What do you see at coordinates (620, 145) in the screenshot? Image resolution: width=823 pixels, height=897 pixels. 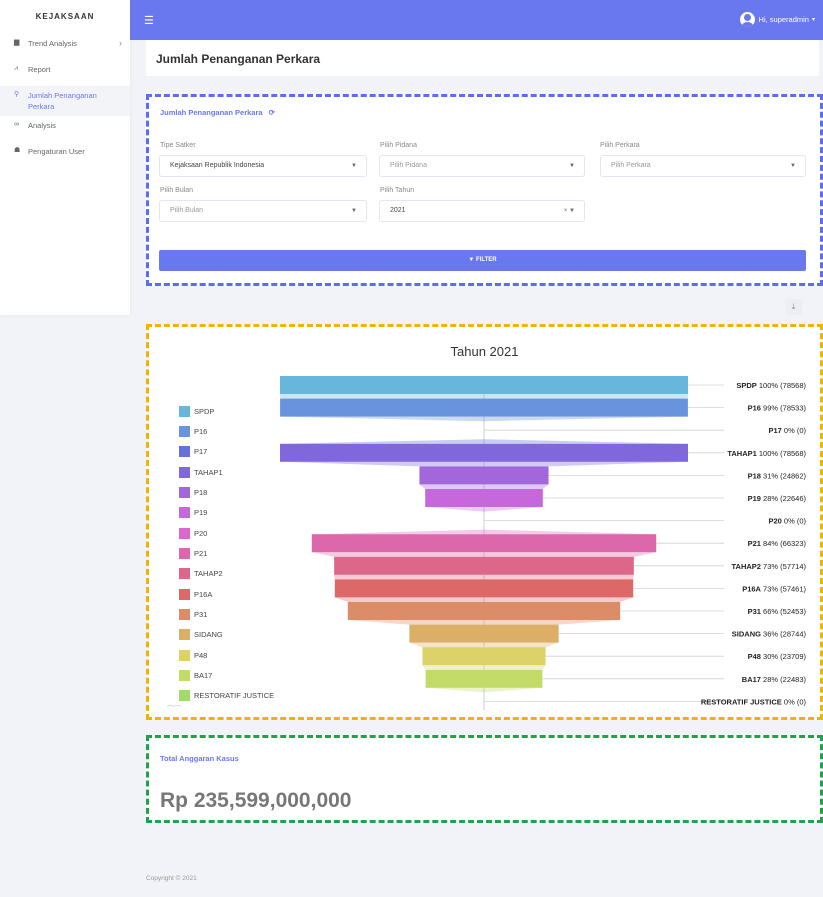 I see `pilih-perkara-label: Pilih Perkara` at bounding box center [620, 145].